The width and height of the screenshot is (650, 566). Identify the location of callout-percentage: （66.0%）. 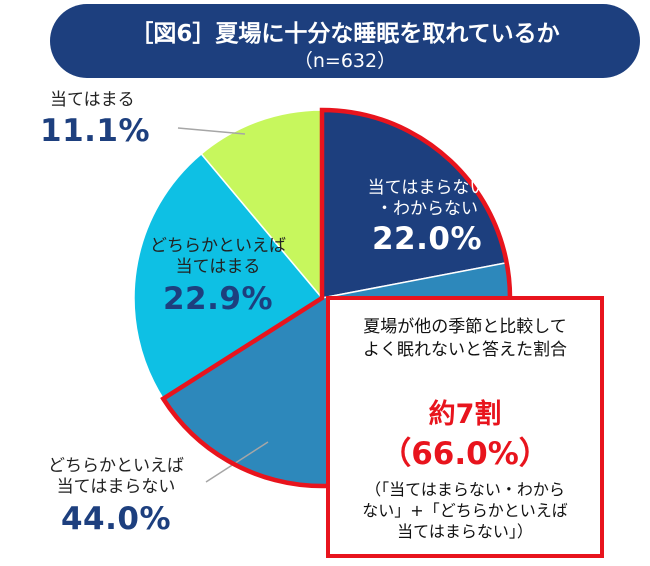
(465, 454).